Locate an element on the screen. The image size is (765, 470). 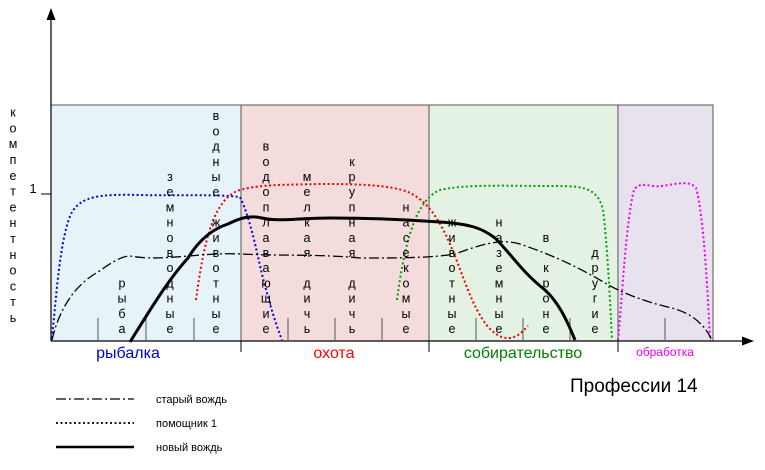
helper-1-curve-hunting is located at coordinates (362, 261).